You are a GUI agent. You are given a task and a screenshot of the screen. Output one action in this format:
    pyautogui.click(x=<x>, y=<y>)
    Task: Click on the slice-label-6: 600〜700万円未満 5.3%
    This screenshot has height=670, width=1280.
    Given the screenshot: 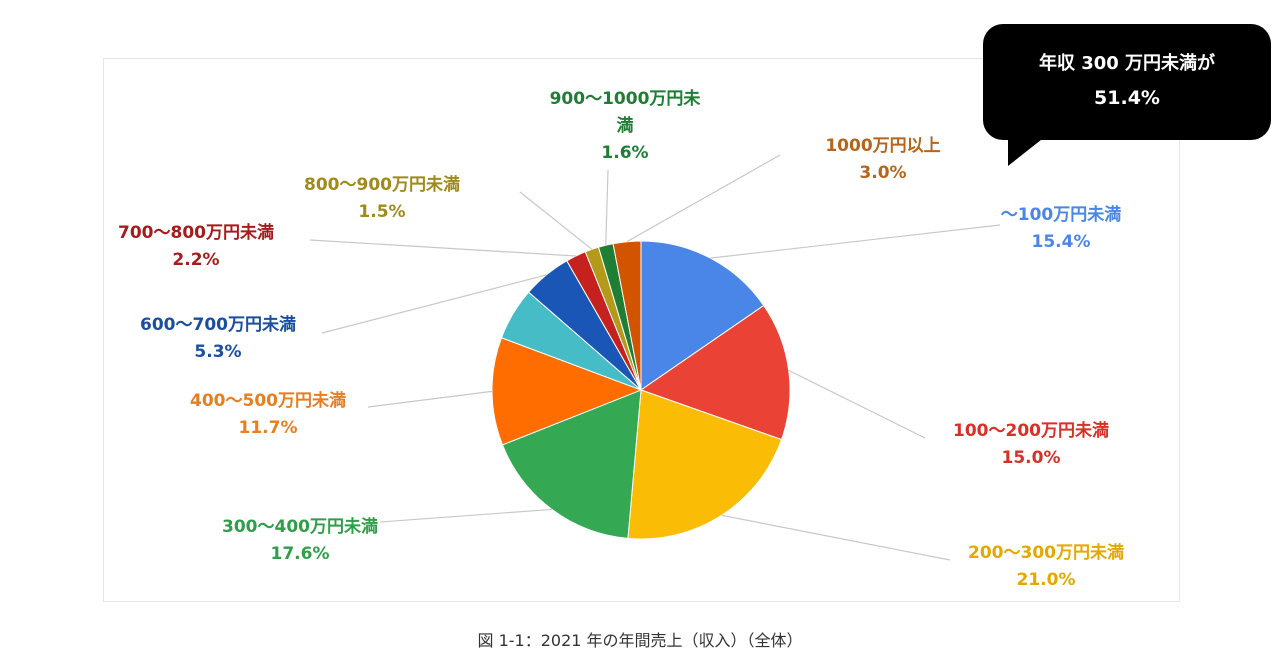 What is the action you would take?
    pyautogui.click(x=218, y=339)
    